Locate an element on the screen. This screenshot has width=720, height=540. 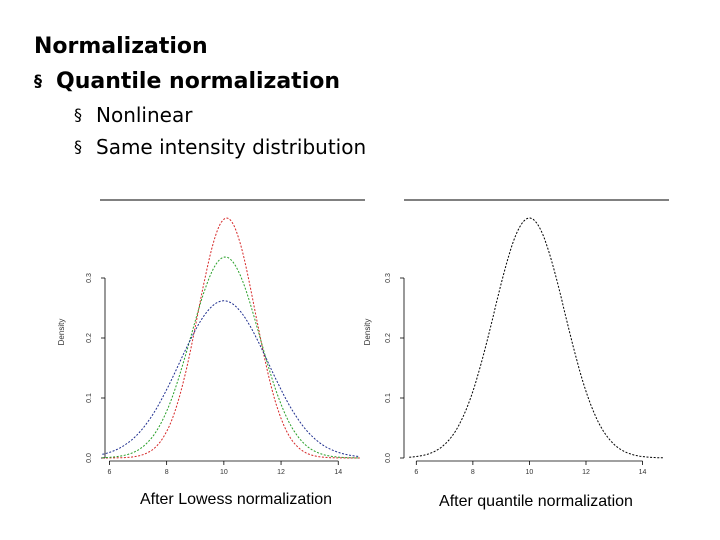
density-curve-green is located at coordinates (231, 357).